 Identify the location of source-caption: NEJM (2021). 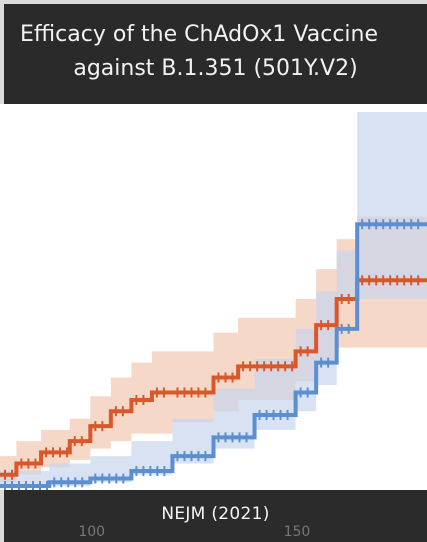
(215, 514).